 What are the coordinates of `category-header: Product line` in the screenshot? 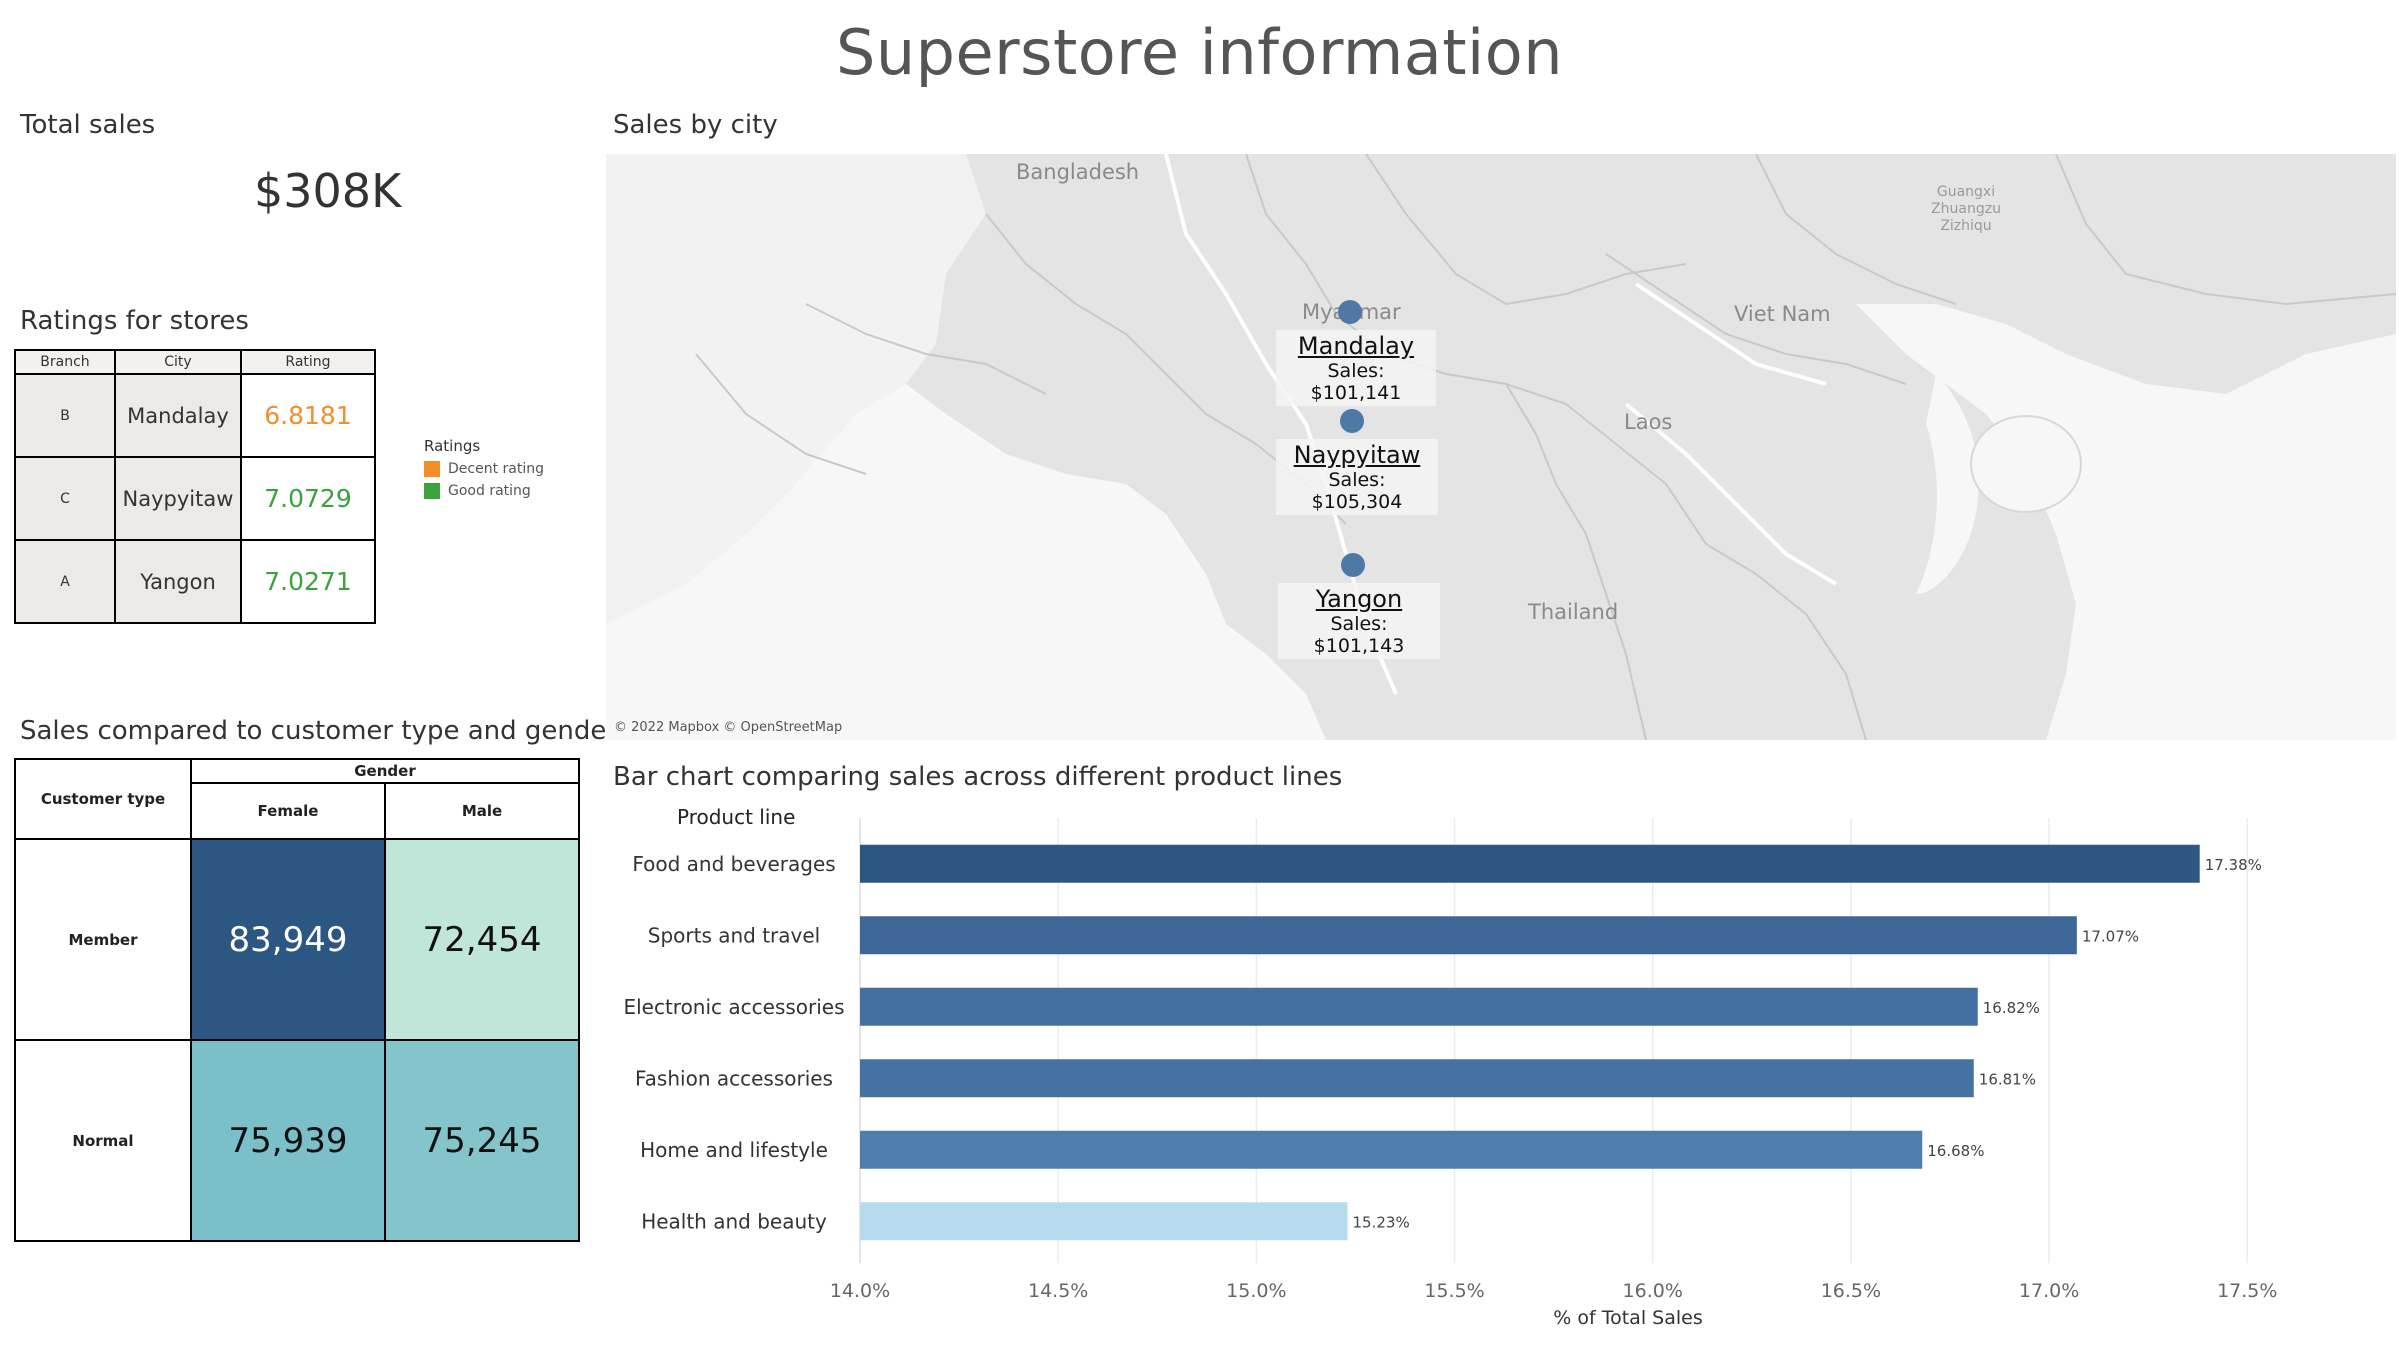 It's located at (736, 817).